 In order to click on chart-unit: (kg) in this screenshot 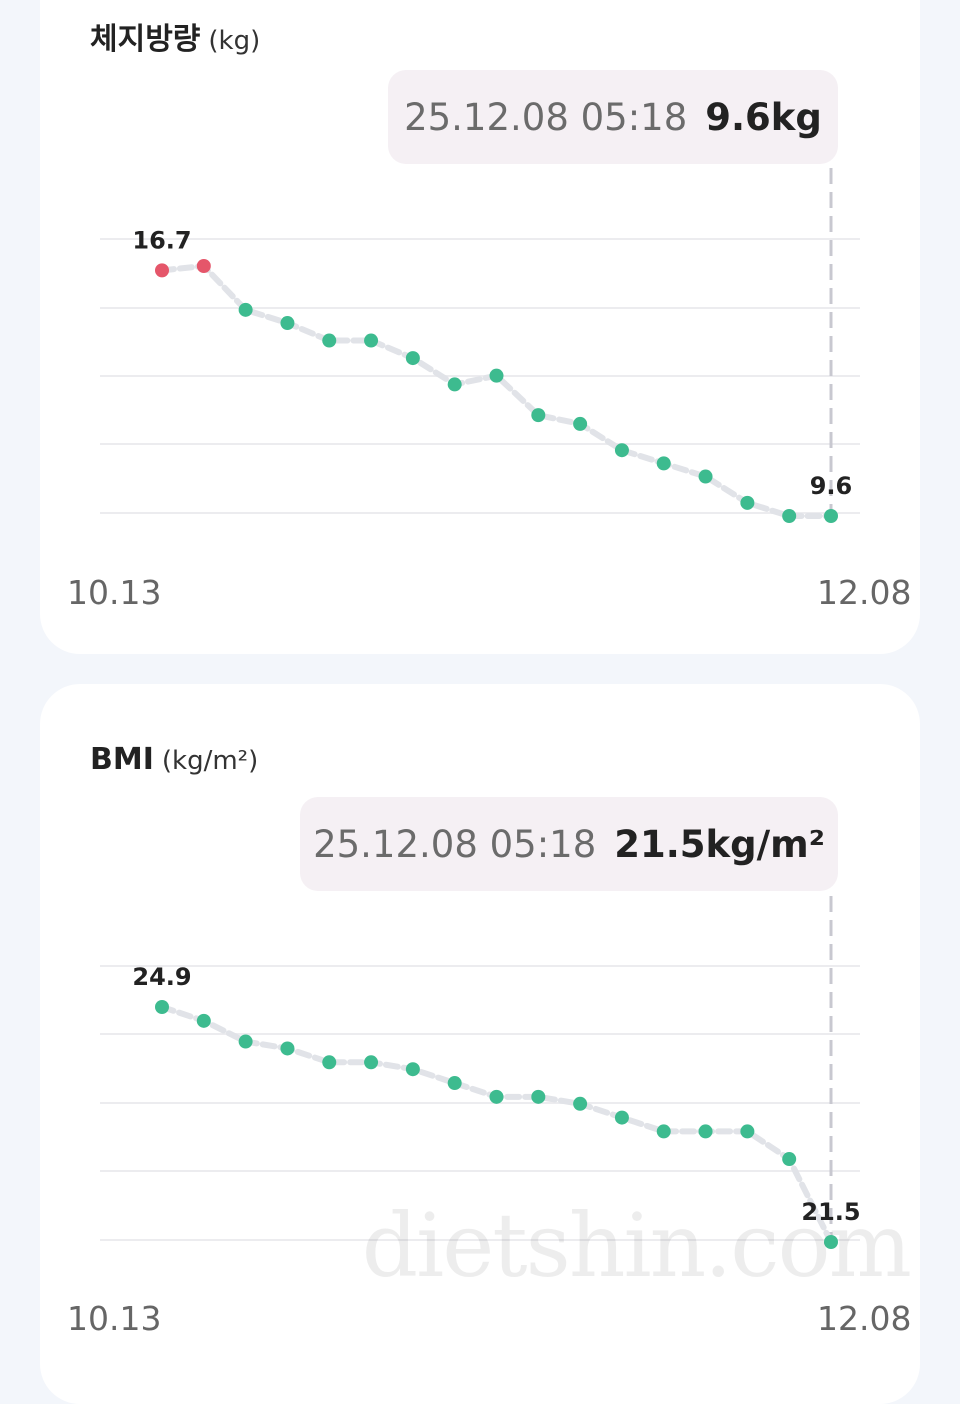, I will do `click(234, 41)`.